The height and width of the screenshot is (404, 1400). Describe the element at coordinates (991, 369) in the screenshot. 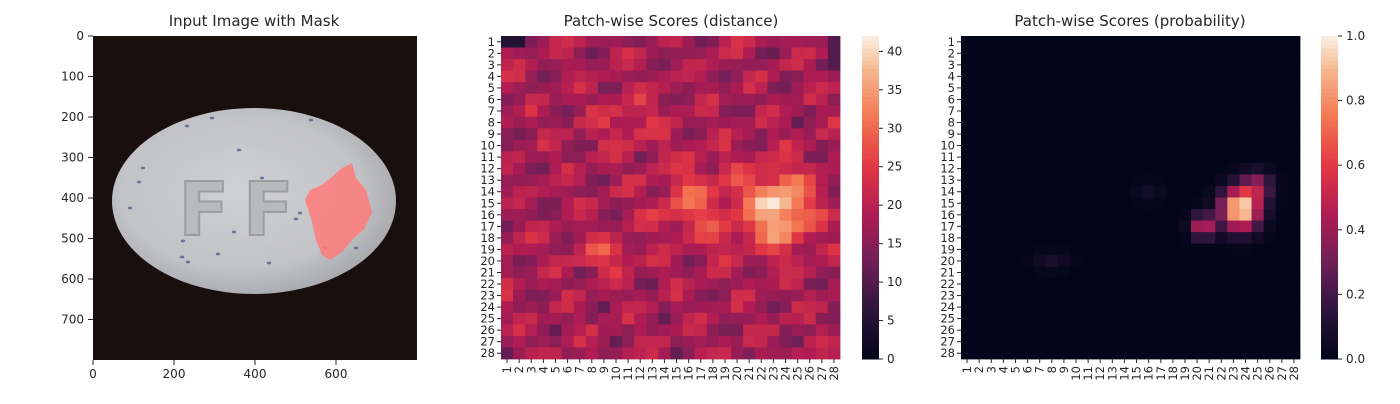

I see `col-label: 3` at that location.